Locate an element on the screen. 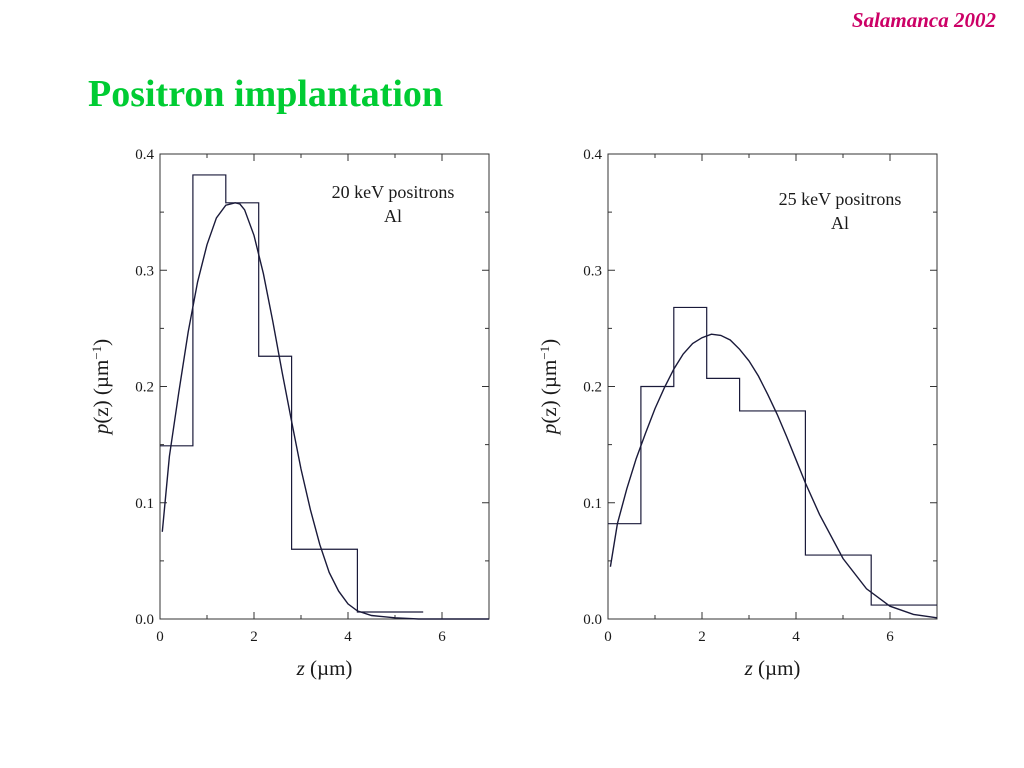 The width and height of the screenshot is (1024, 768). annotation-line: 25 keV positrons is located at coordinates (840, 199).